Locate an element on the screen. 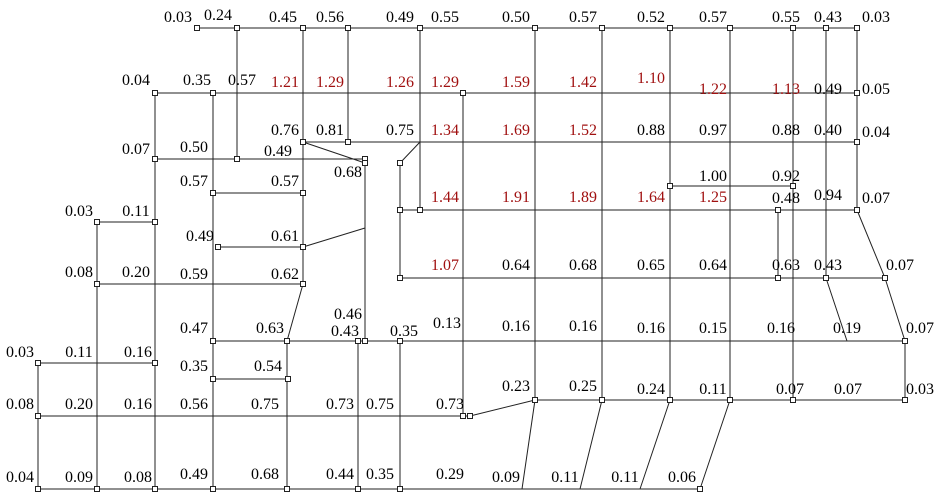 This screenshot has height=497, width=942. flow-label: 0.56 is located at coordinates (194, 404).